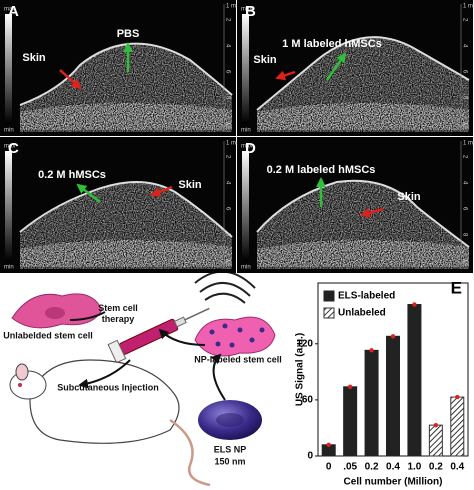 This screenshot has height=490, width=474. I want to click on panel-label: E, so click(456, 287).